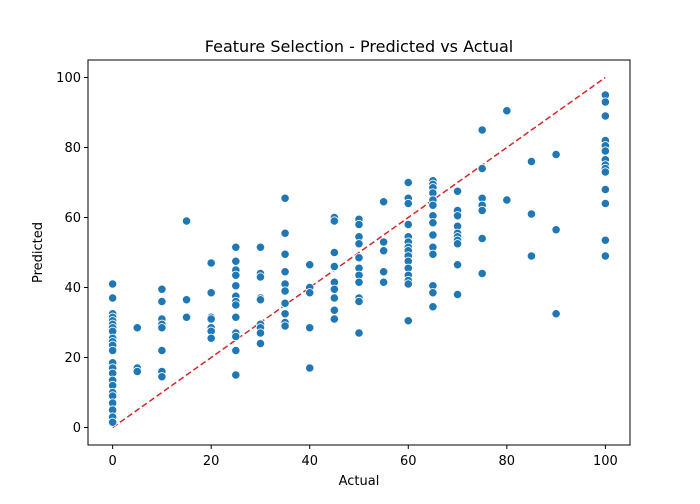  I want to click on y-axis-label: Predicted, so click(38, 252).